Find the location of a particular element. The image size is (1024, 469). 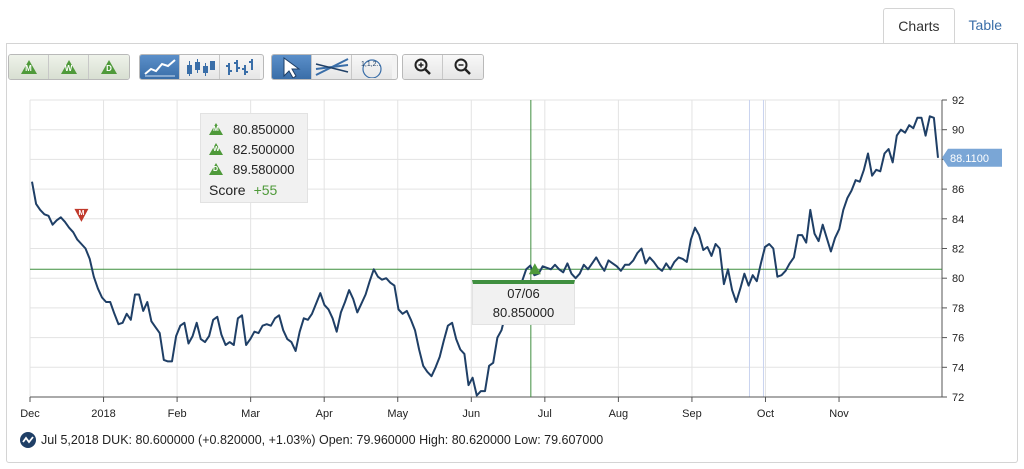

daily-rating-button: D is located at coordinates (109, 67).